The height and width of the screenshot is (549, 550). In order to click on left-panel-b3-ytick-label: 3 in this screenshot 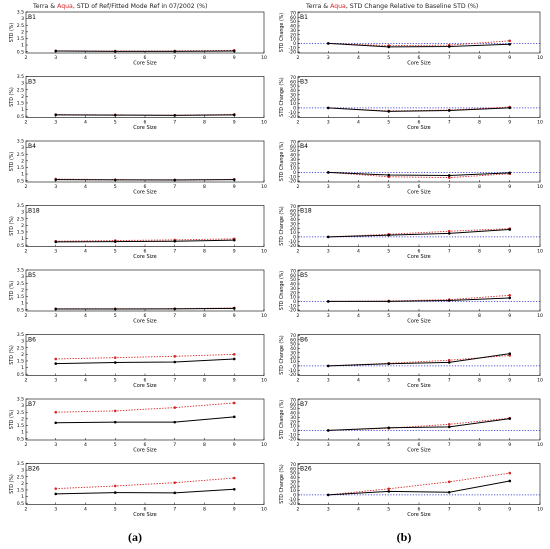, I will do `click(22, 84)`.